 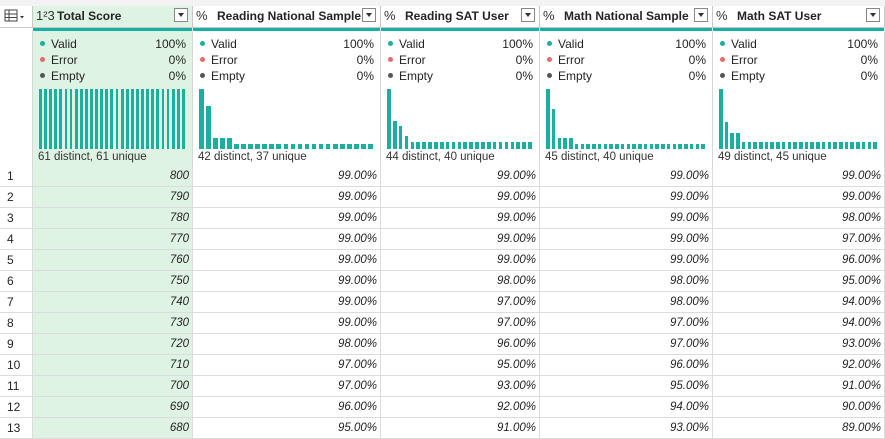 What do you see at coordinates (460, 428) in the screenshot?
I see `table-cell: 91.00%` at bounding box center [460, 428].